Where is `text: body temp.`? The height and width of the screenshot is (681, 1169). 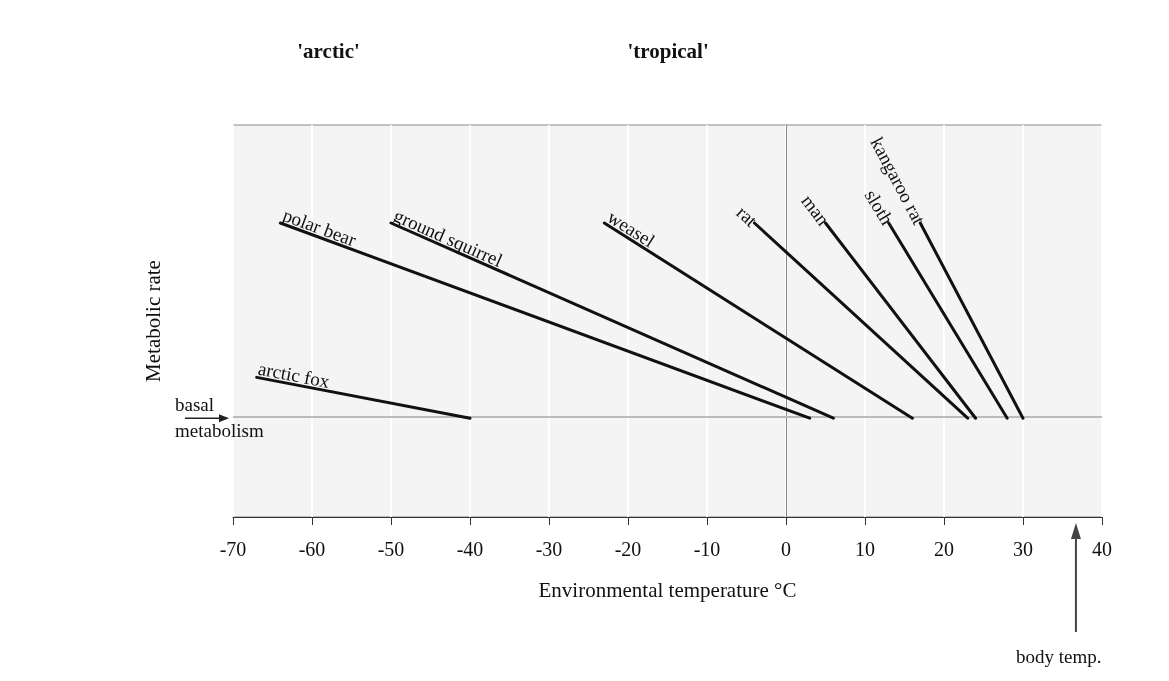
text: body temp. is located at coordinates (1058, 656).